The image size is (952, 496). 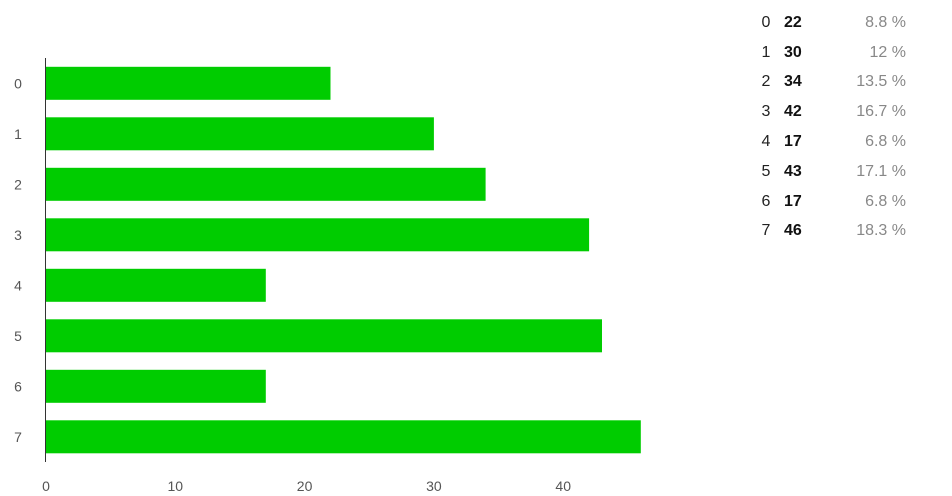 I want to click on summary-percentage: 12 %, so click(x=887, y=52).